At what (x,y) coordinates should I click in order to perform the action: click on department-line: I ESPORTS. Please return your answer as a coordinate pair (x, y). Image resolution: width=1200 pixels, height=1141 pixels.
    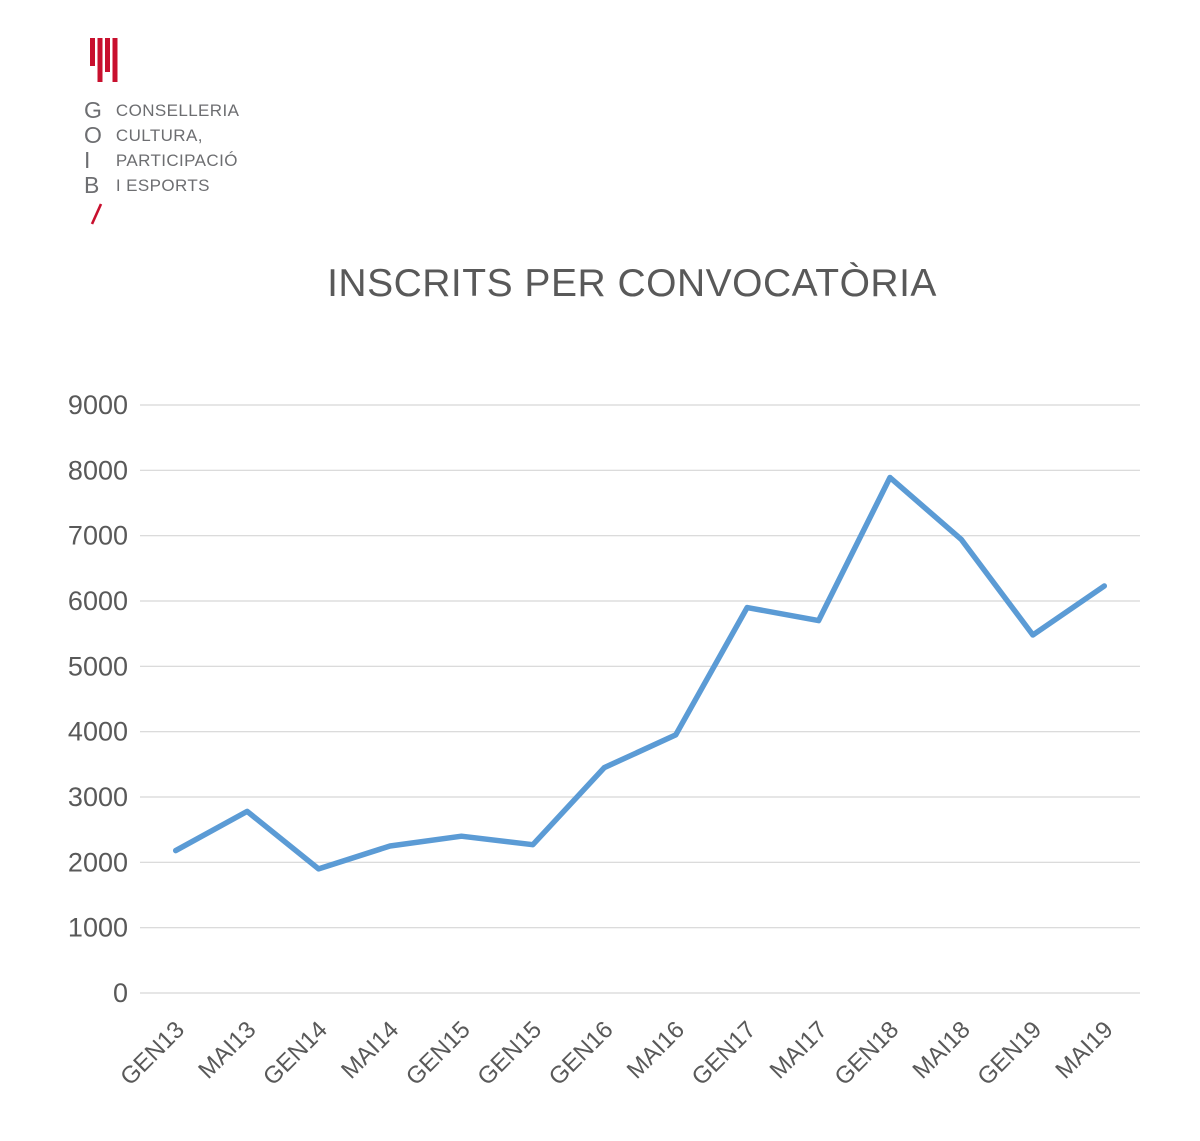
    Looking at the image, I should click on (162, 185).